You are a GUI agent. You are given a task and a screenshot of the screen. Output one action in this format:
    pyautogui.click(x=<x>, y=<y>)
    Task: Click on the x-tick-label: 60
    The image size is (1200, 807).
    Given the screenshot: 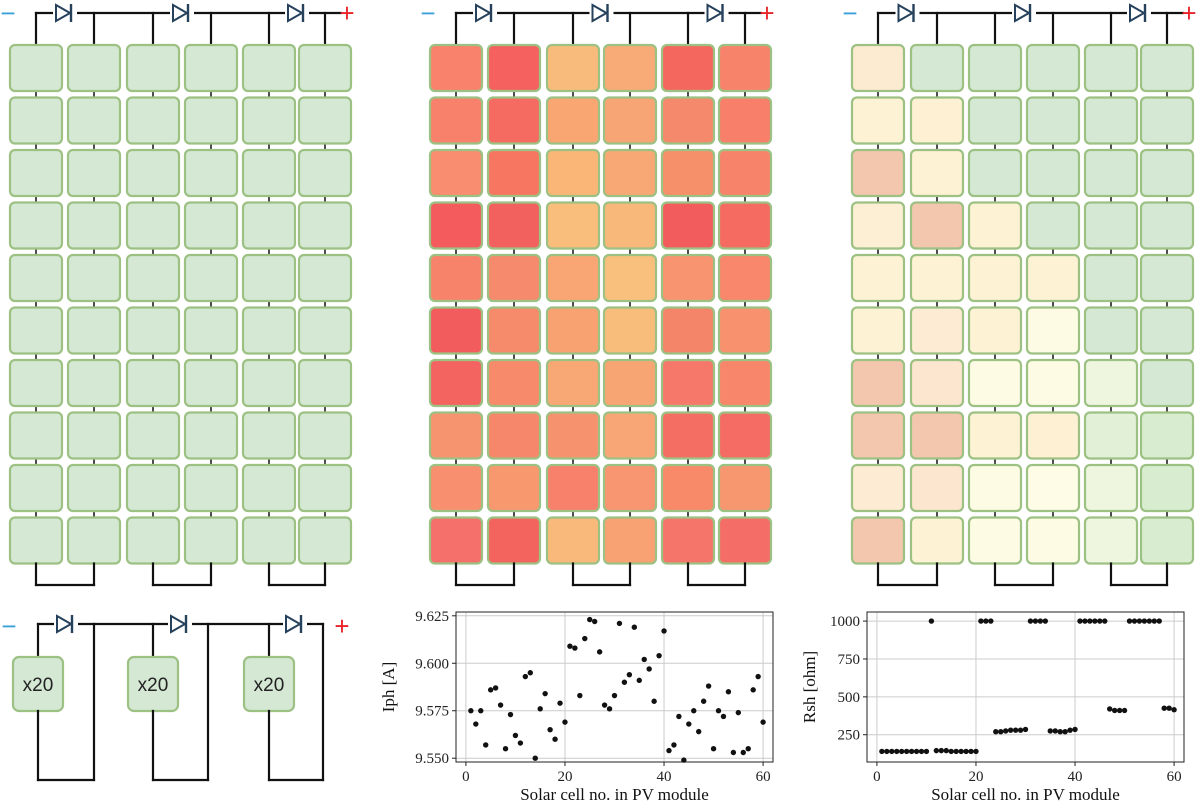 What is the action you would take?
    pyautogui.click(x=763, y=777)
    